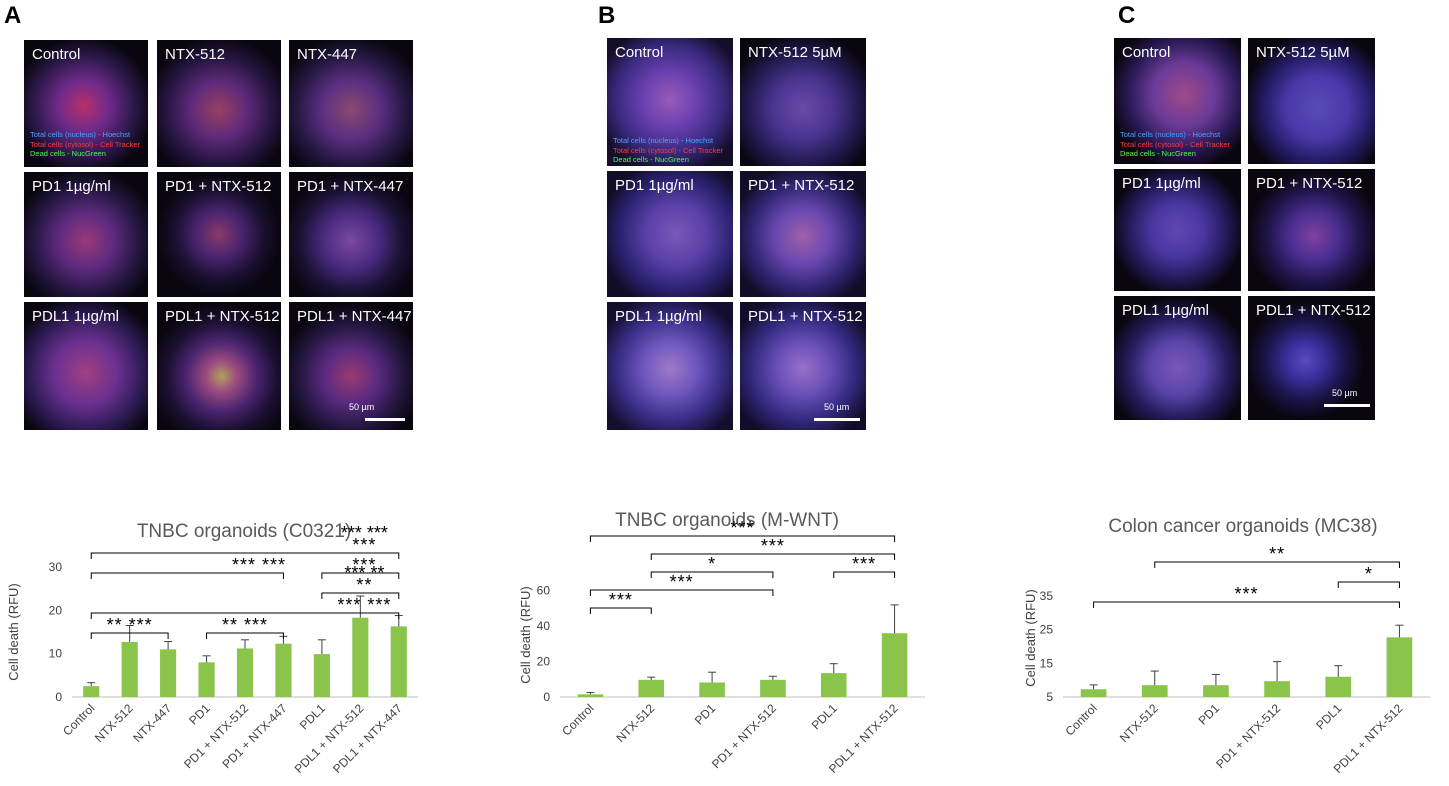  What do you see at coordinates (727, 520) in the screenshot?
I see `chart-title: TNBC organoids (M-WNT)` at bounding box center [727, 520].